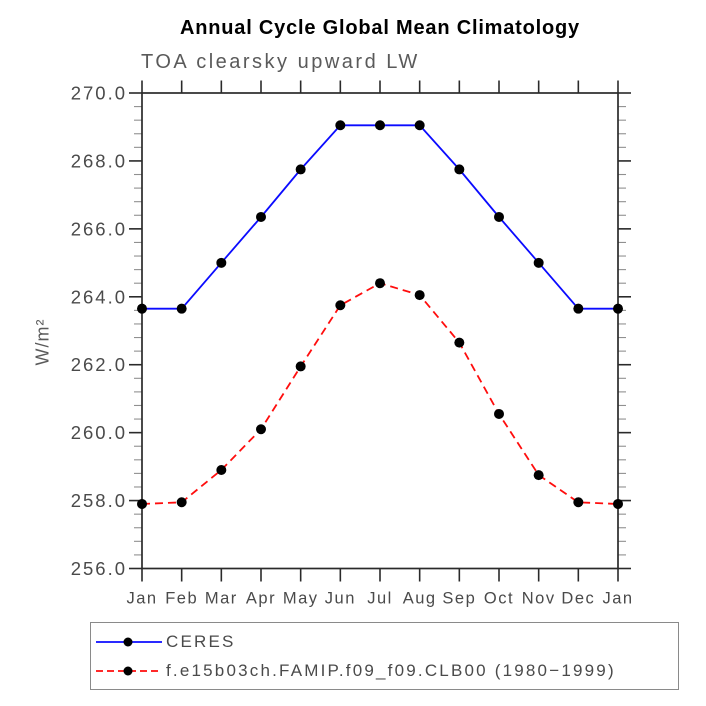 The image size is (706, 706). I want to click on x-tick-label: Apr, so click(261, 599).